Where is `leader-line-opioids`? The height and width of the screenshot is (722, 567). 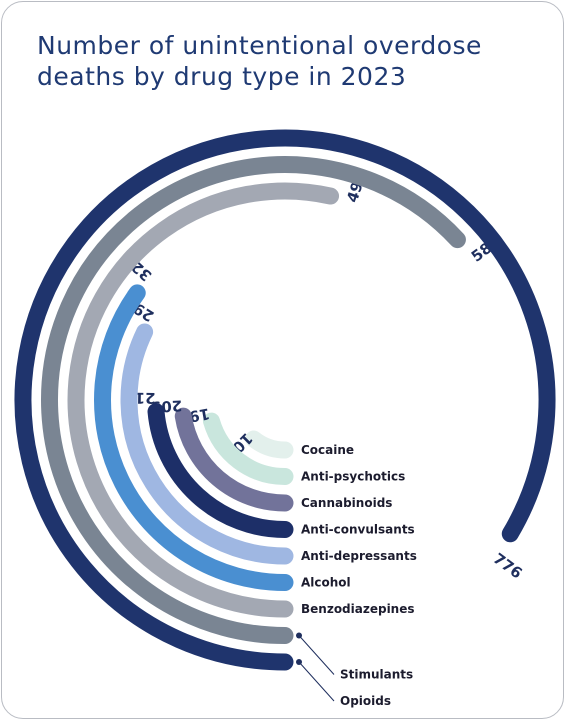 leader-line-opioids is located at coordinates (316, 681).